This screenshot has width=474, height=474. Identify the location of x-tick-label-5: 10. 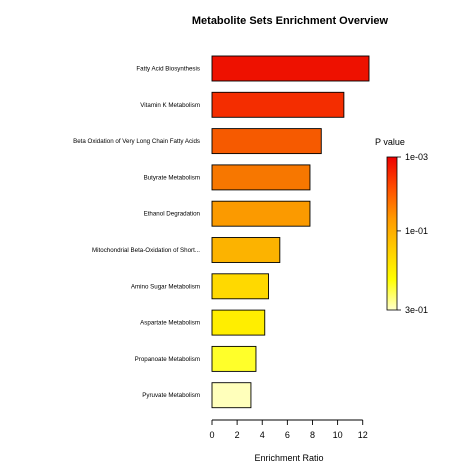
(338, 435).